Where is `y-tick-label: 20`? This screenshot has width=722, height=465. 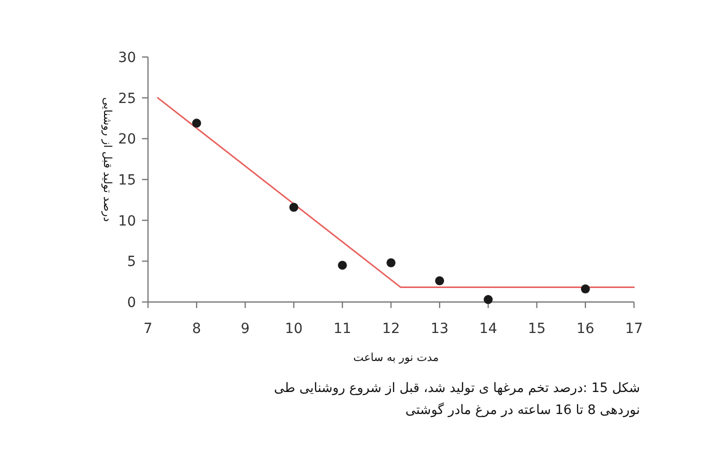 y-tick-label: 20 is located at coordinates (127, 140).